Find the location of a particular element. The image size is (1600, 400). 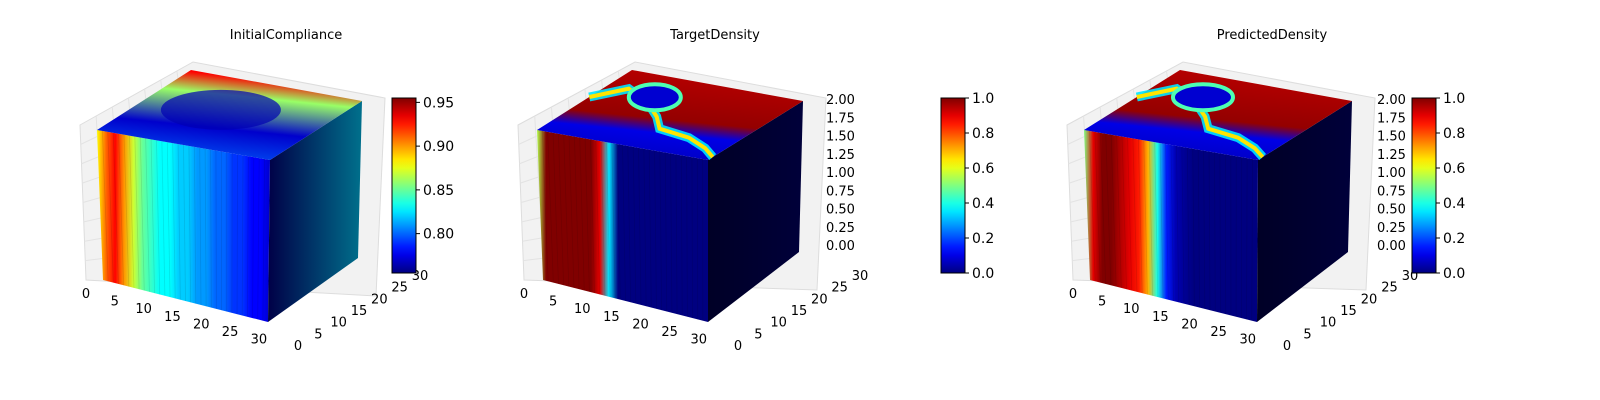

x-axis: 0 5 10 15 20 25 30 is located at coordinates (1162, 317).